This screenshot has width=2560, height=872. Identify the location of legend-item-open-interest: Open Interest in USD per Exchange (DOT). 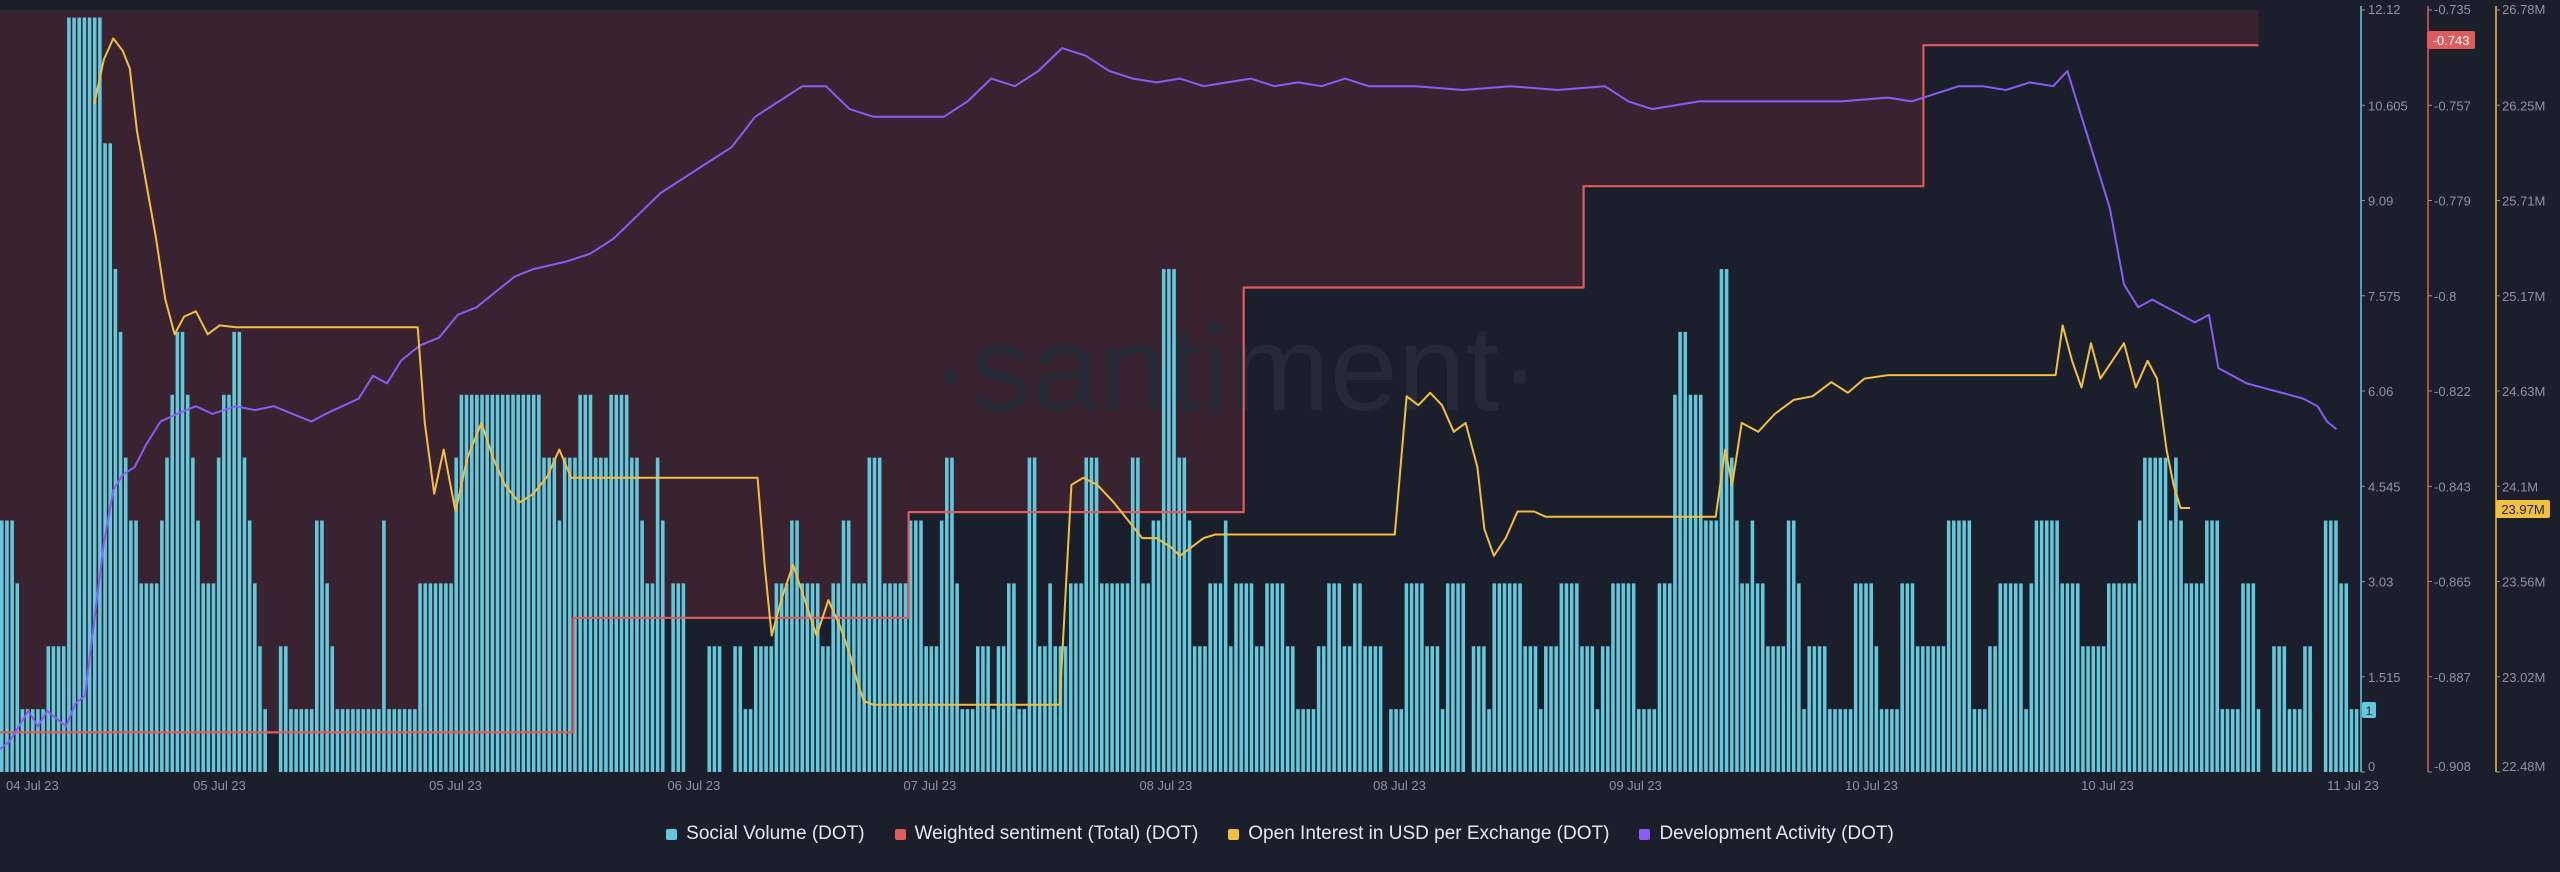
(1418, 834).